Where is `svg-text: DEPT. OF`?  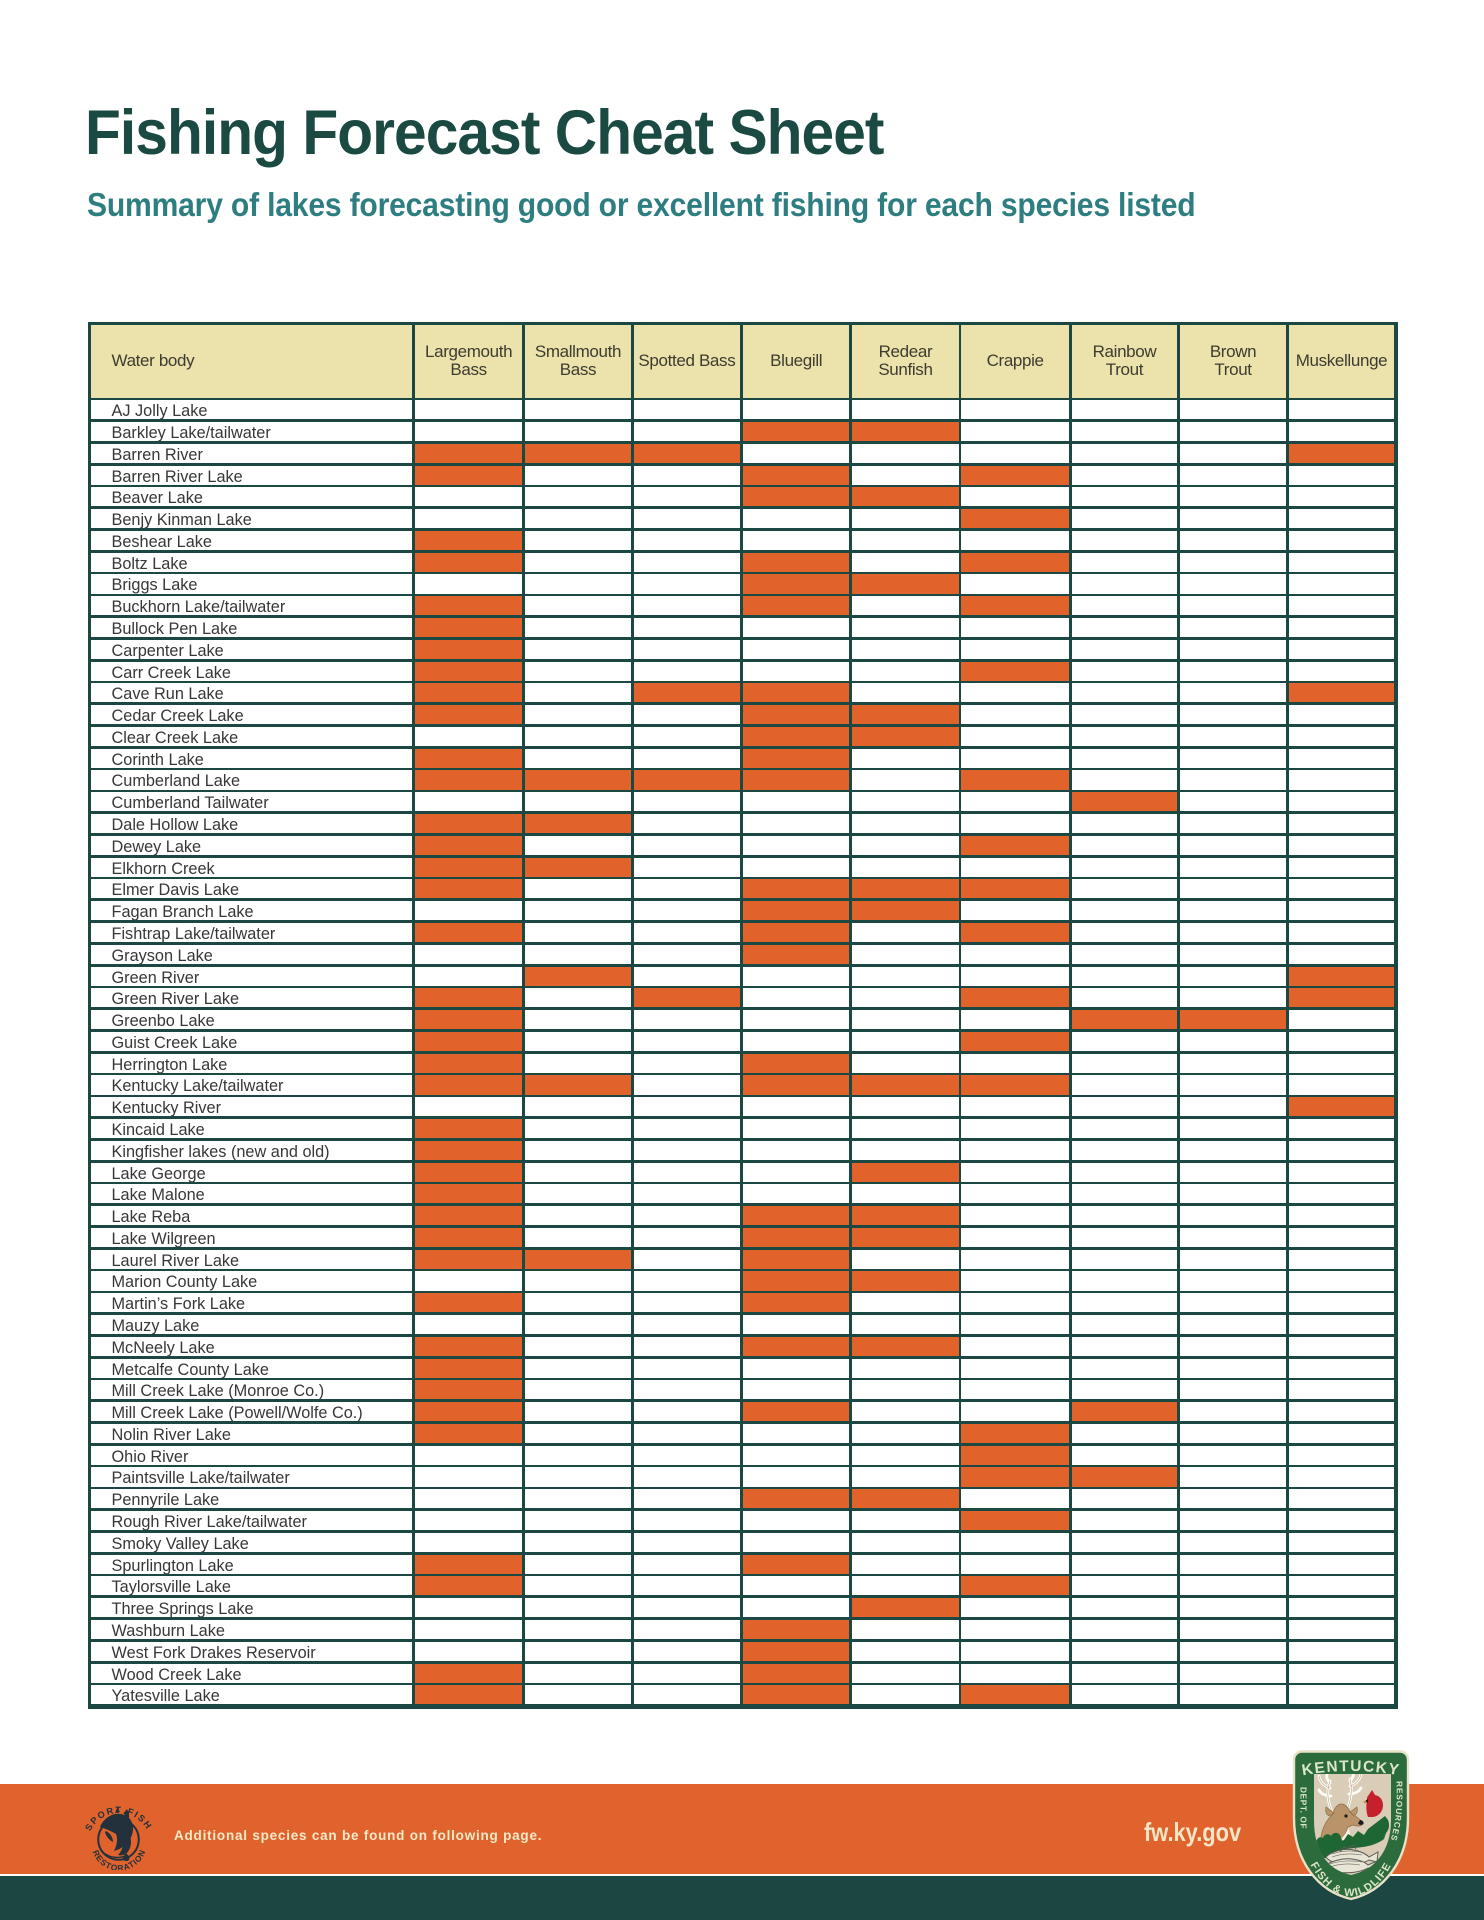
svg-text: DEPT. OF is located at coordinates (1304, 1808).